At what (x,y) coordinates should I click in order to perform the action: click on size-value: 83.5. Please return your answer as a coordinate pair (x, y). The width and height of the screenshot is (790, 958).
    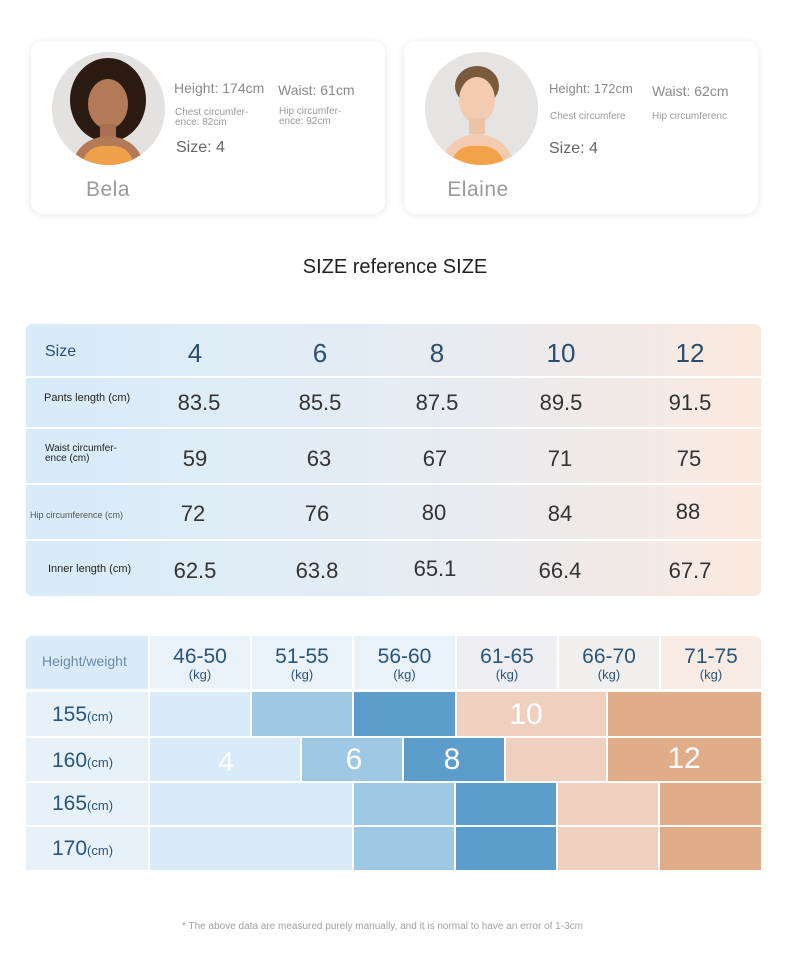
    Looking at the image, I should click on (199, 402).